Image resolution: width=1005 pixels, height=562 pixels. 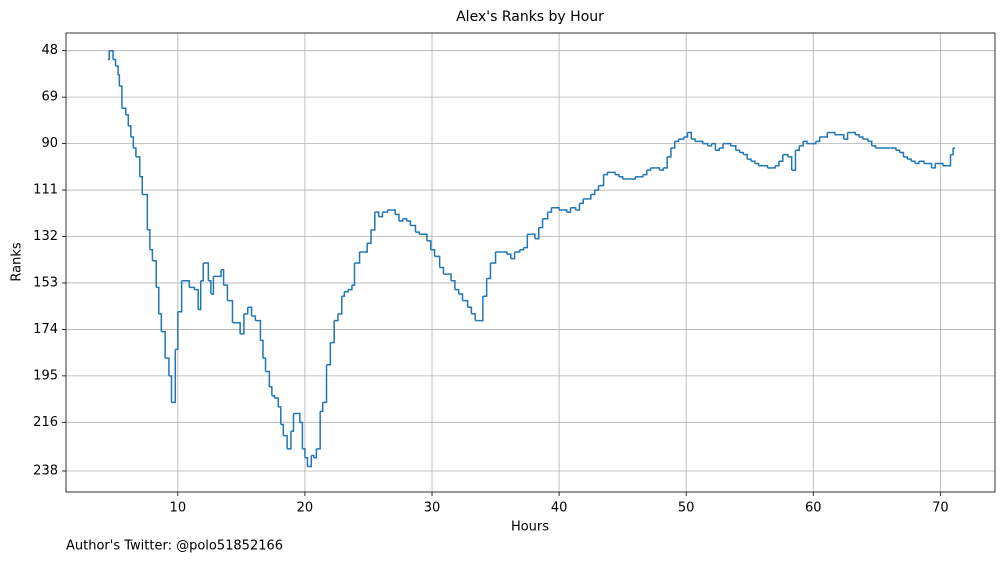 What do you see at coordinates (305, 508) in the screenshot?
I see `x-tick-label: 20` at bounding box center [305, 508].